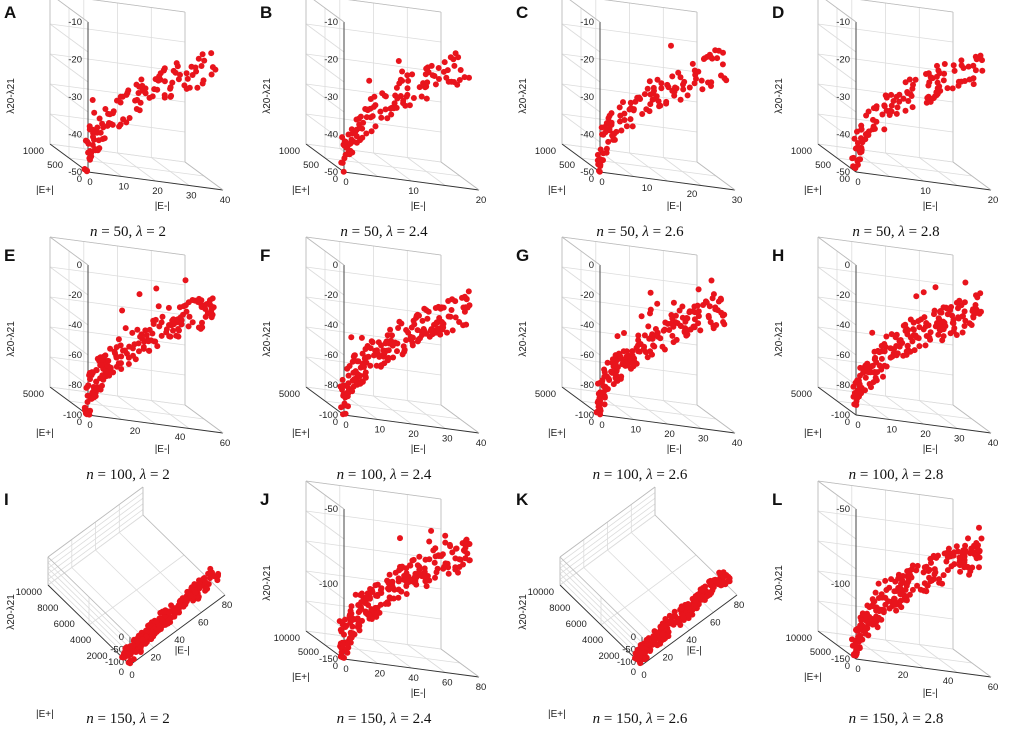  What do you see at coordinates (640, 232) in the screenshot?
I see `panel-caption: n = 50, λ = 2.6` at bounding box center [640, 232].